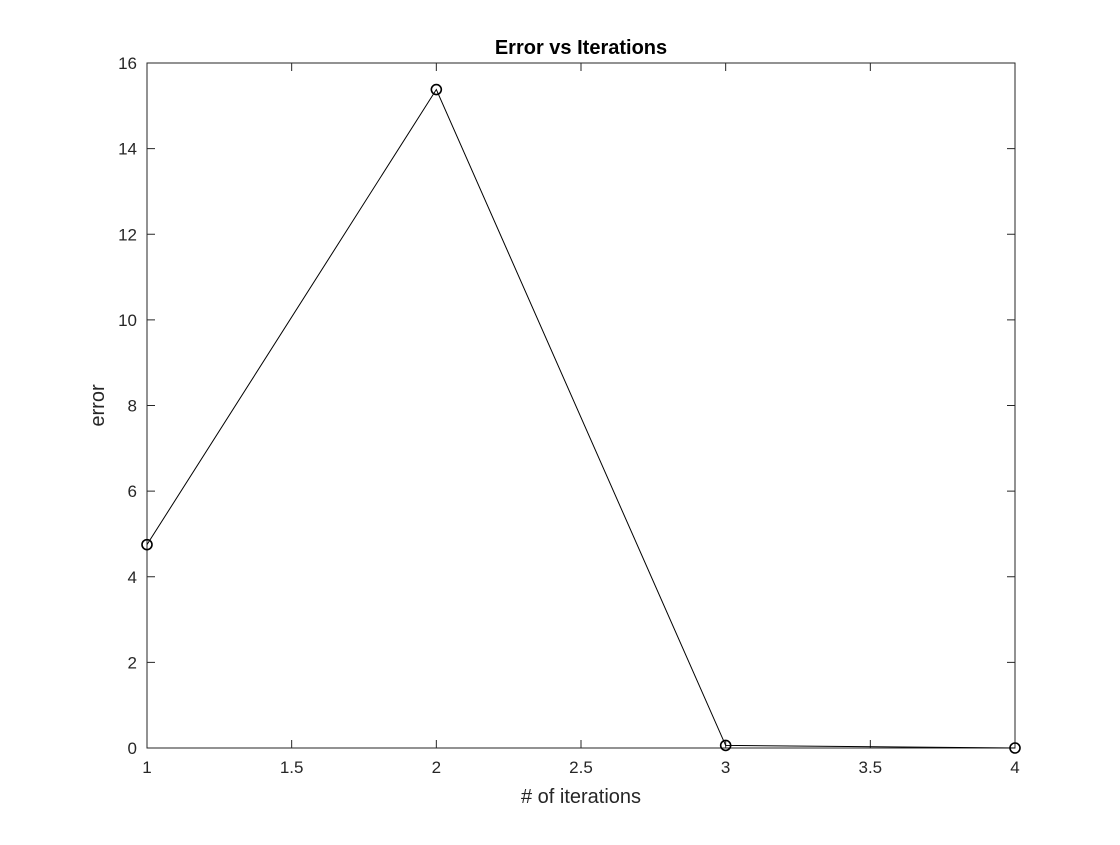  I want to click on x-tick-label: 1, so click(146, 767).